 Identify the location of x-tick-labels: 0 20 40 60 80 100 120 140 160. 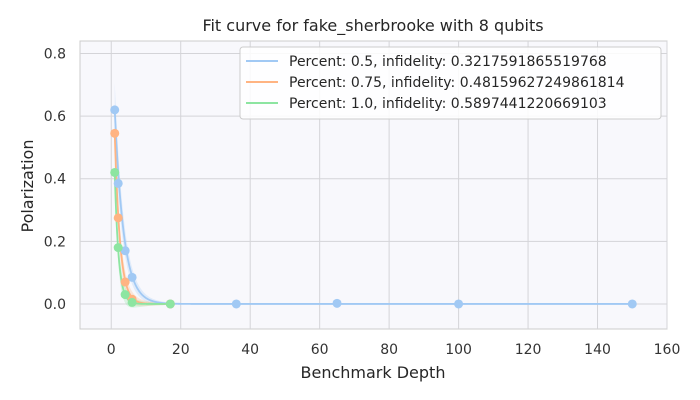
(394, 350).